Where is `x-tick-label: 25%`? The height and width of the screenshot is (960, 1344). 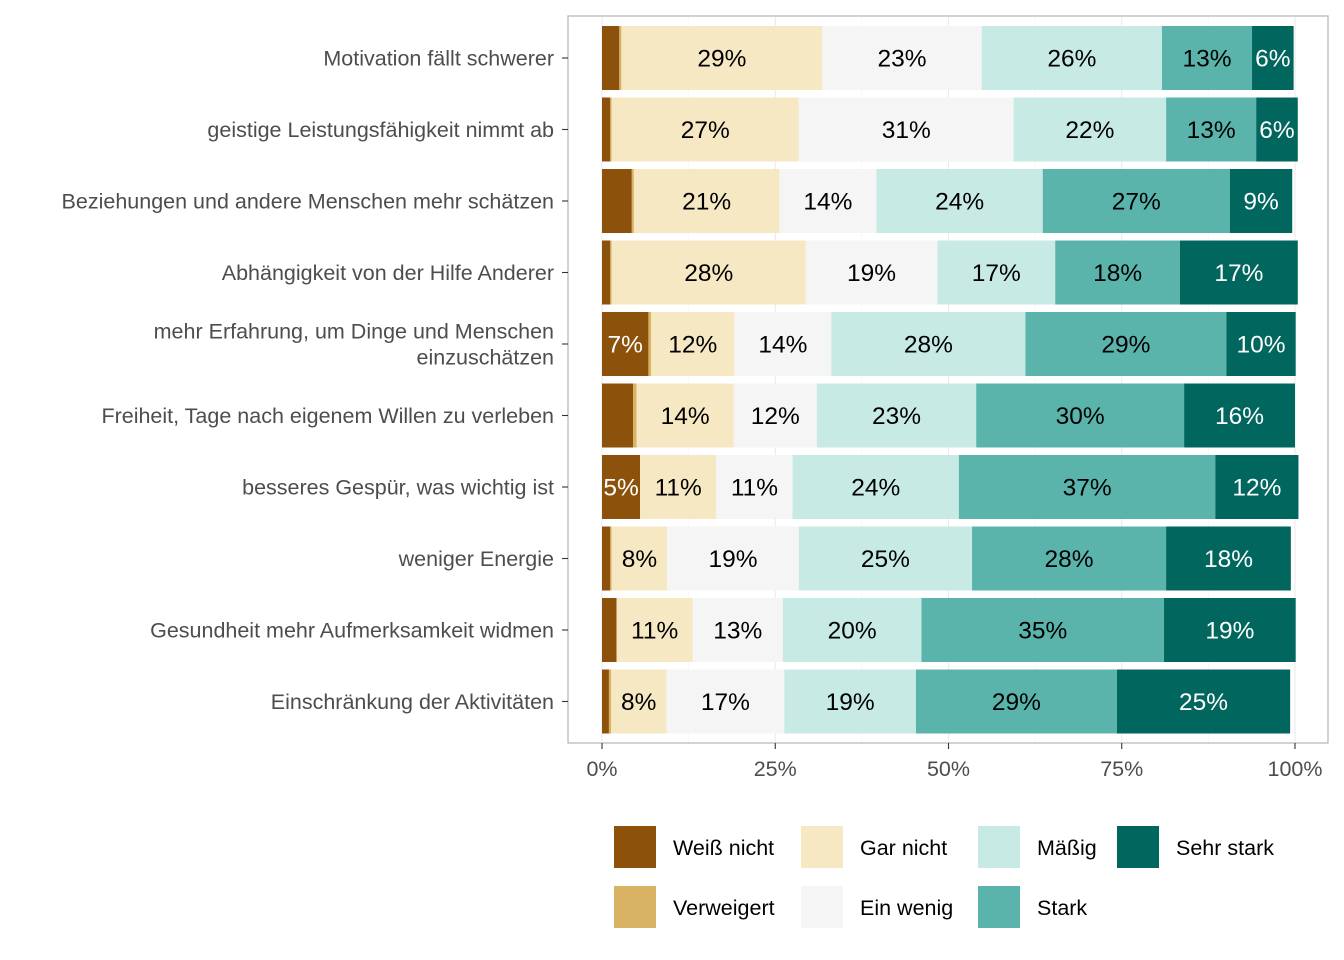 x-tick-label: 25% is located at coordinates (775, 769).